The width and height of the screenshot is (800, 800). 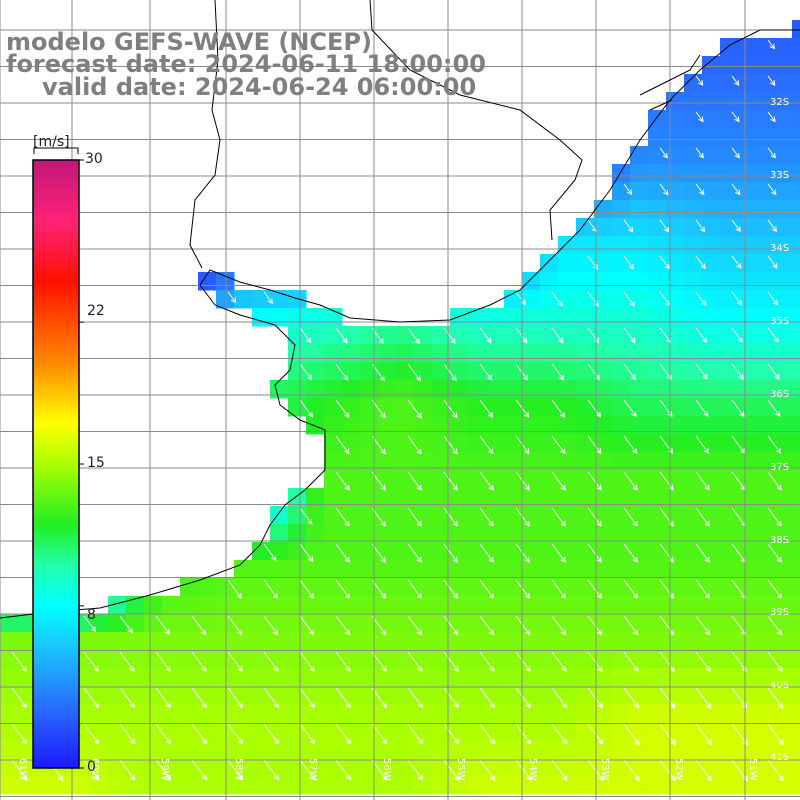 I want to click on latitude-label: 41S, so click(x=779, y=757).